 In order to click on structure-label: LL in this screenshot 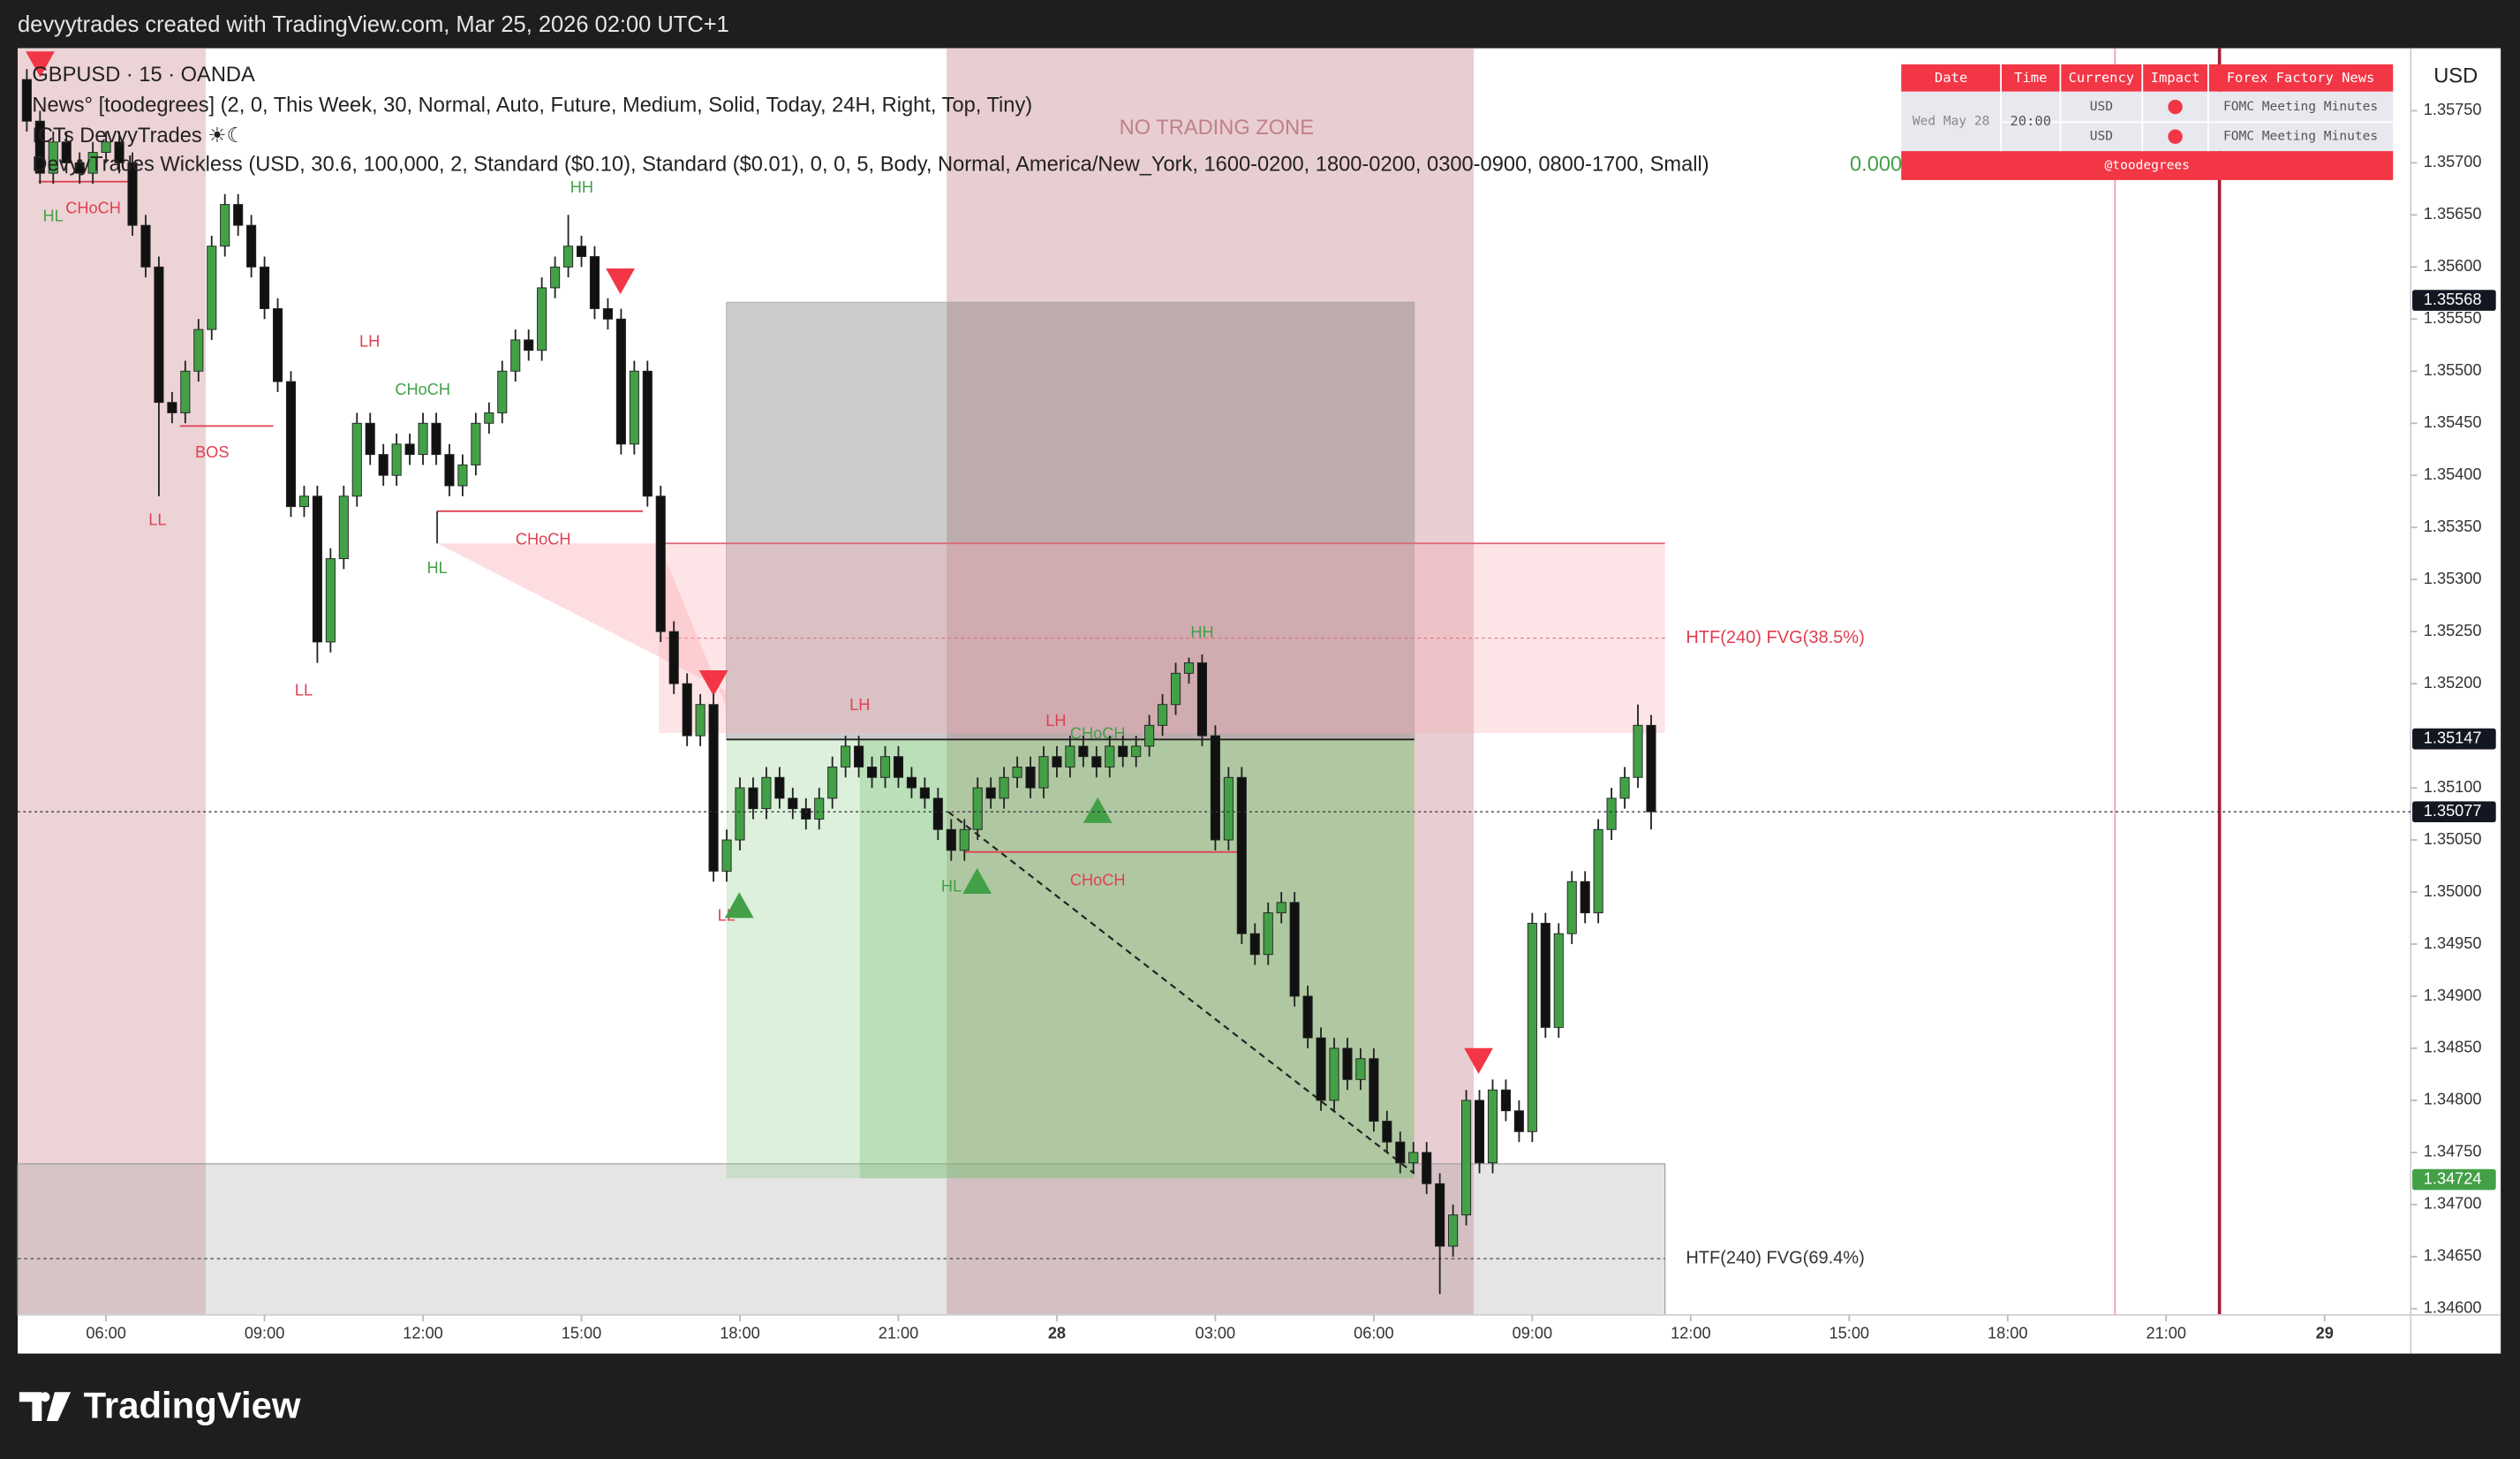, I will do `click(157, 520)`.